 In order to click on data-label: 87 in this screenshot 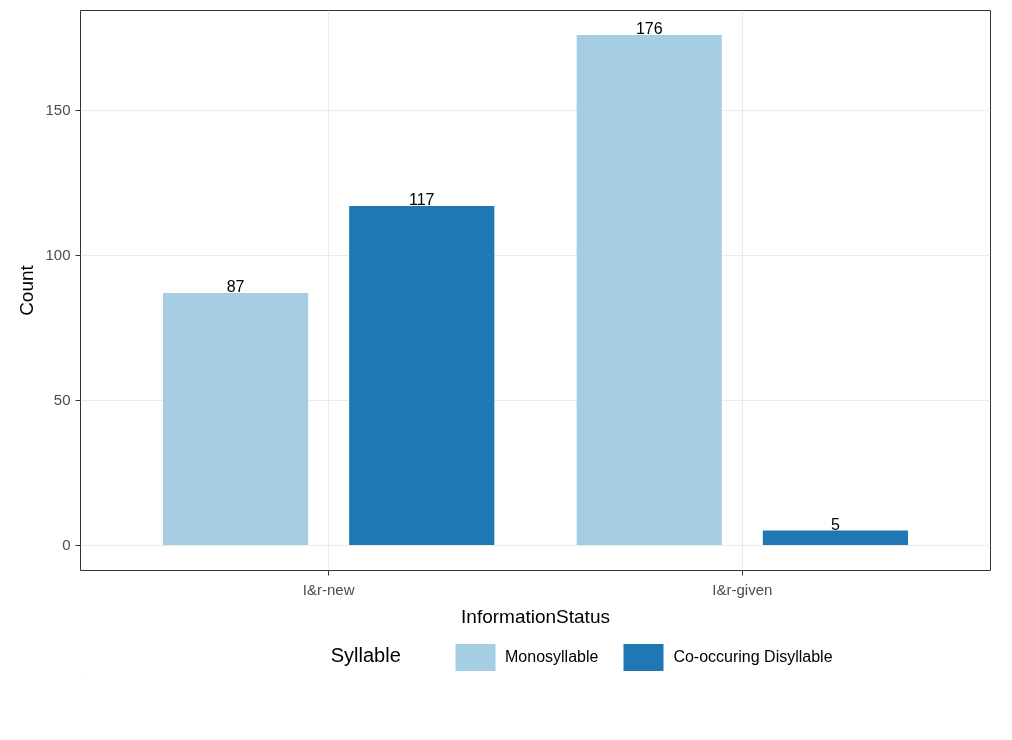, I will do `click(235, 286)`.